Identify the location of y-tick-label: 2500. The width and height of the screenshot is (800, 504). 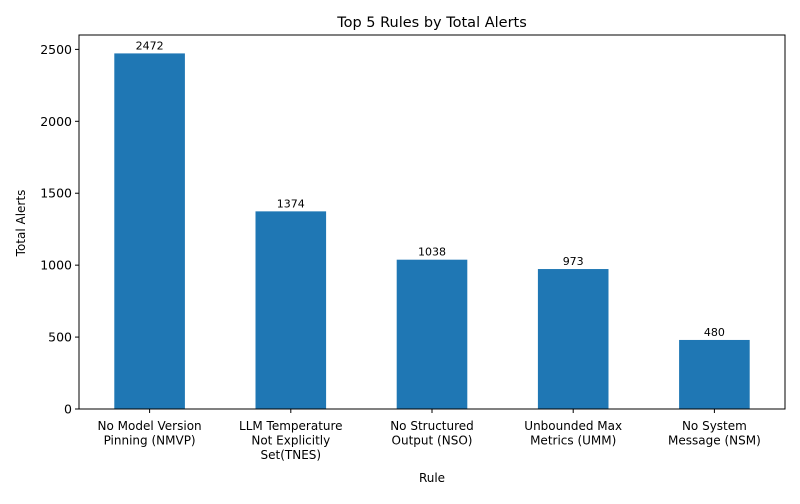
(56, 49).